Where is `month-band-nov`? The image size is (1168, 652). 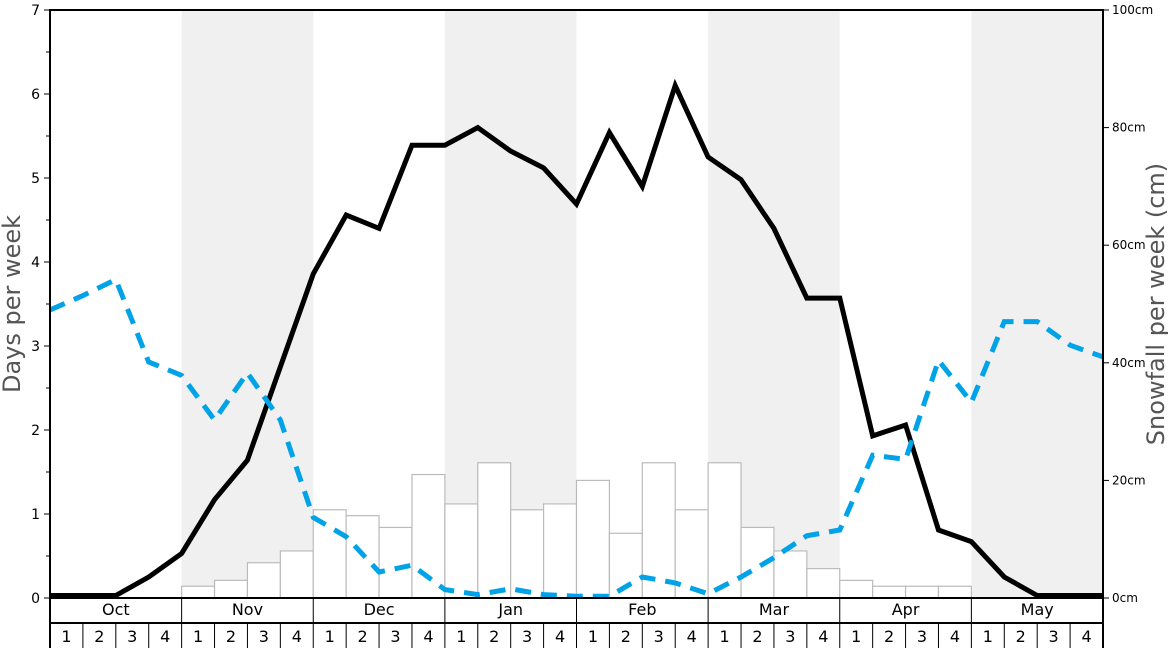 month-band-nov is located at coordinates (247, 304).